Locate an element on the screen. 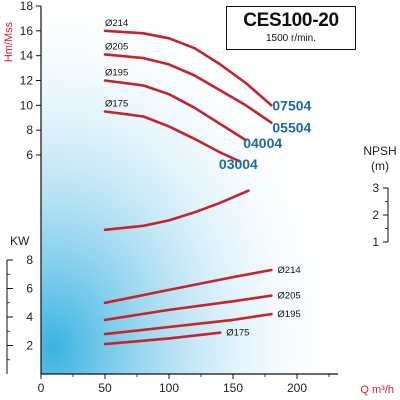 The height and width of the screenshot is (400, 400). npsh-axis-label: NPSH is located at coordinates (379, 151).